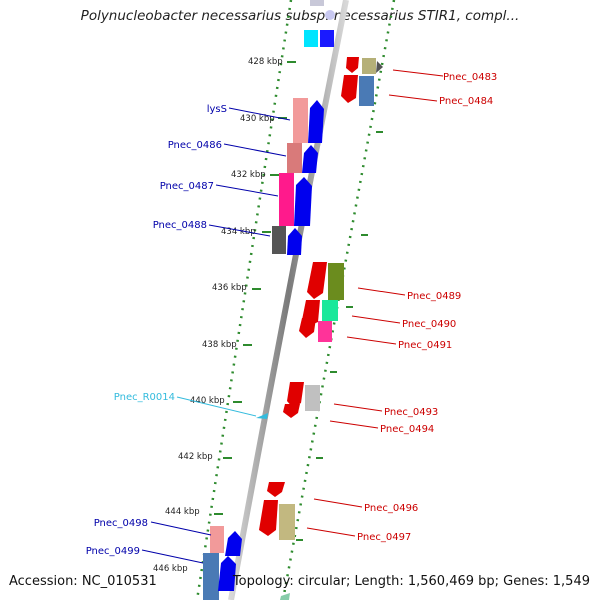 The image size is (600, 600). Describe the element at coordinates (83, 581) in the screenshot. I see `accession-text: Accession: NC_010531` at that location.